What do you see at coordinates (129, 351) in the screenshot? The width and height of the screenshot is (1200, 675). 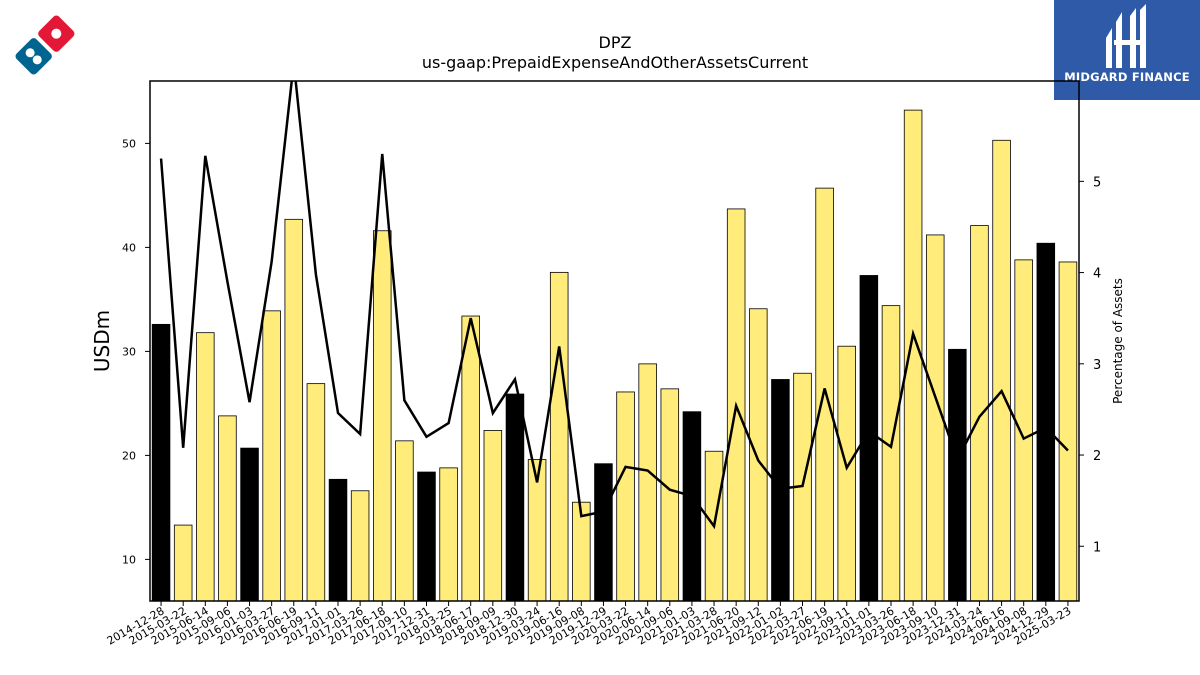 I see `y-tick-label: 30` at bounding box center [129, 351].